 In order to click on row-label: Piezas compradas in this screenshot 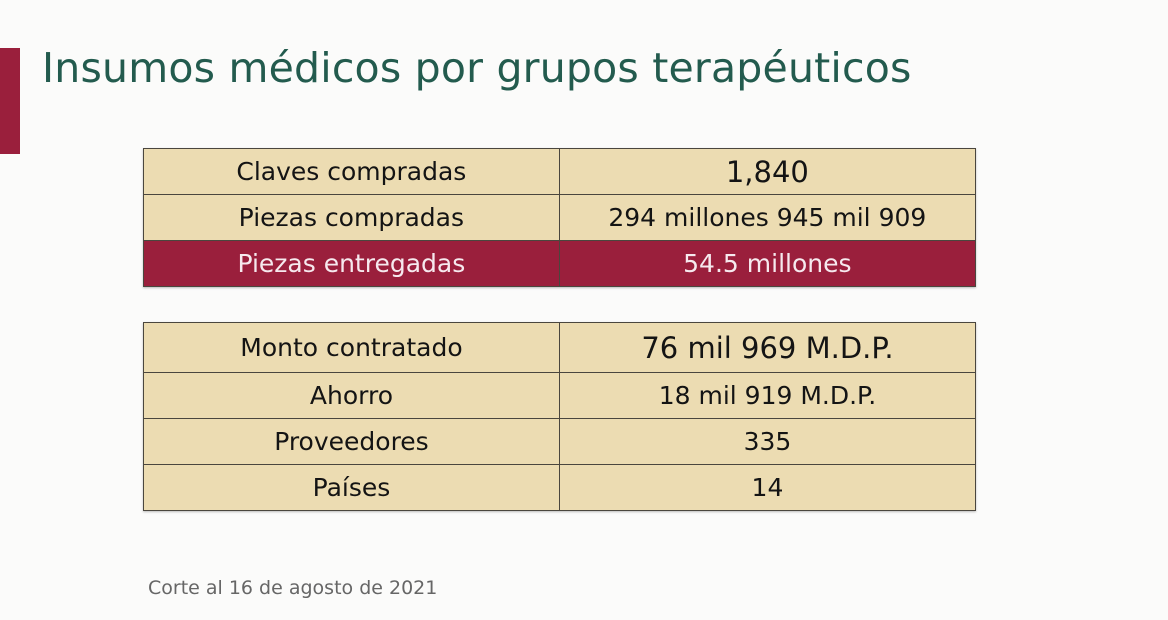, I will do `click(351, 217)`.